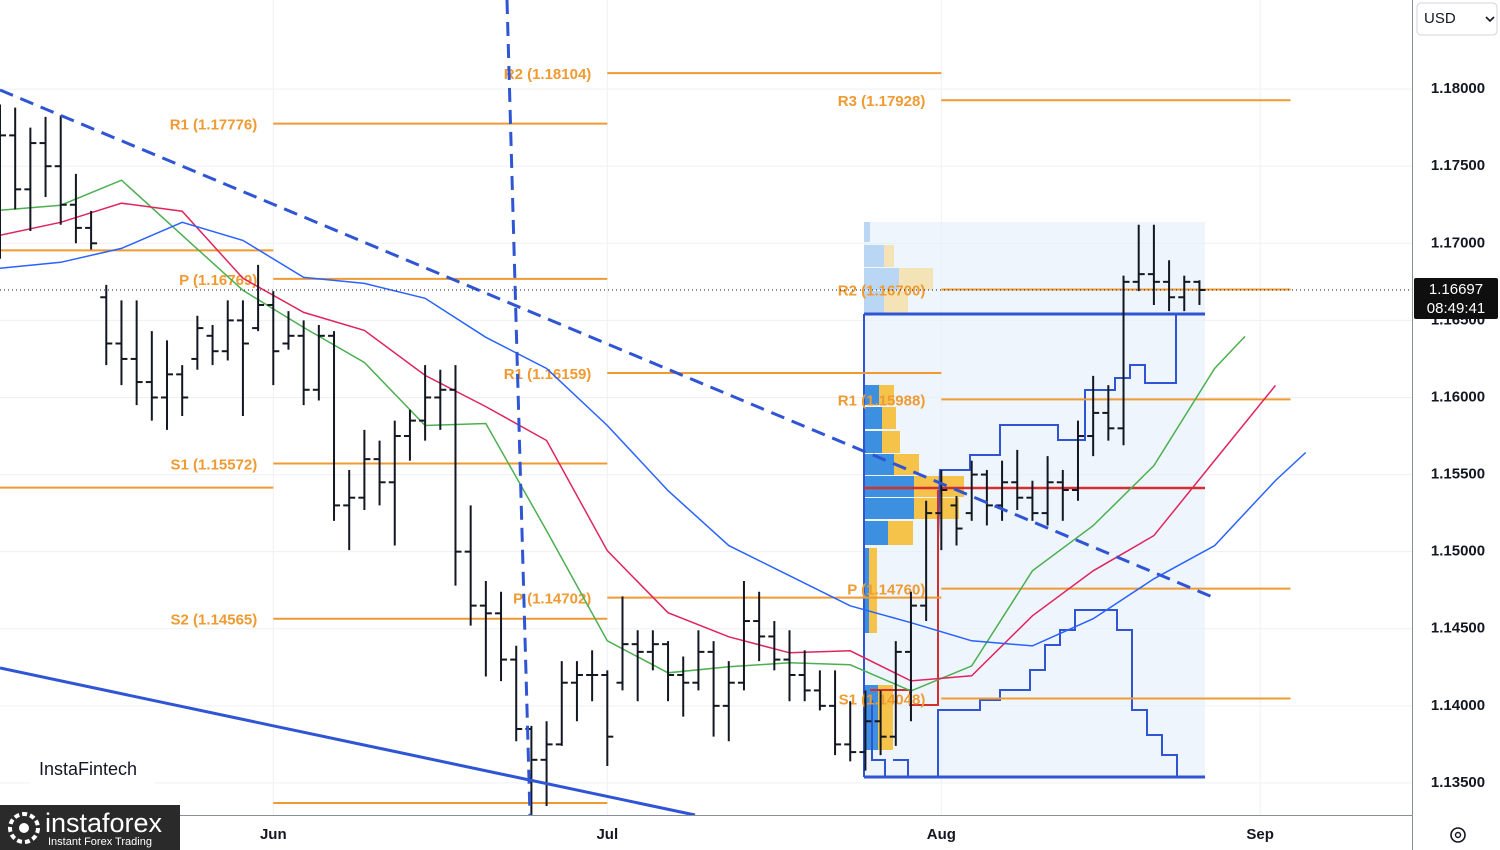 Image resolution: width=1500 pixels, height=850 pixels. I want to click on settings-button, so click(1458, 835).